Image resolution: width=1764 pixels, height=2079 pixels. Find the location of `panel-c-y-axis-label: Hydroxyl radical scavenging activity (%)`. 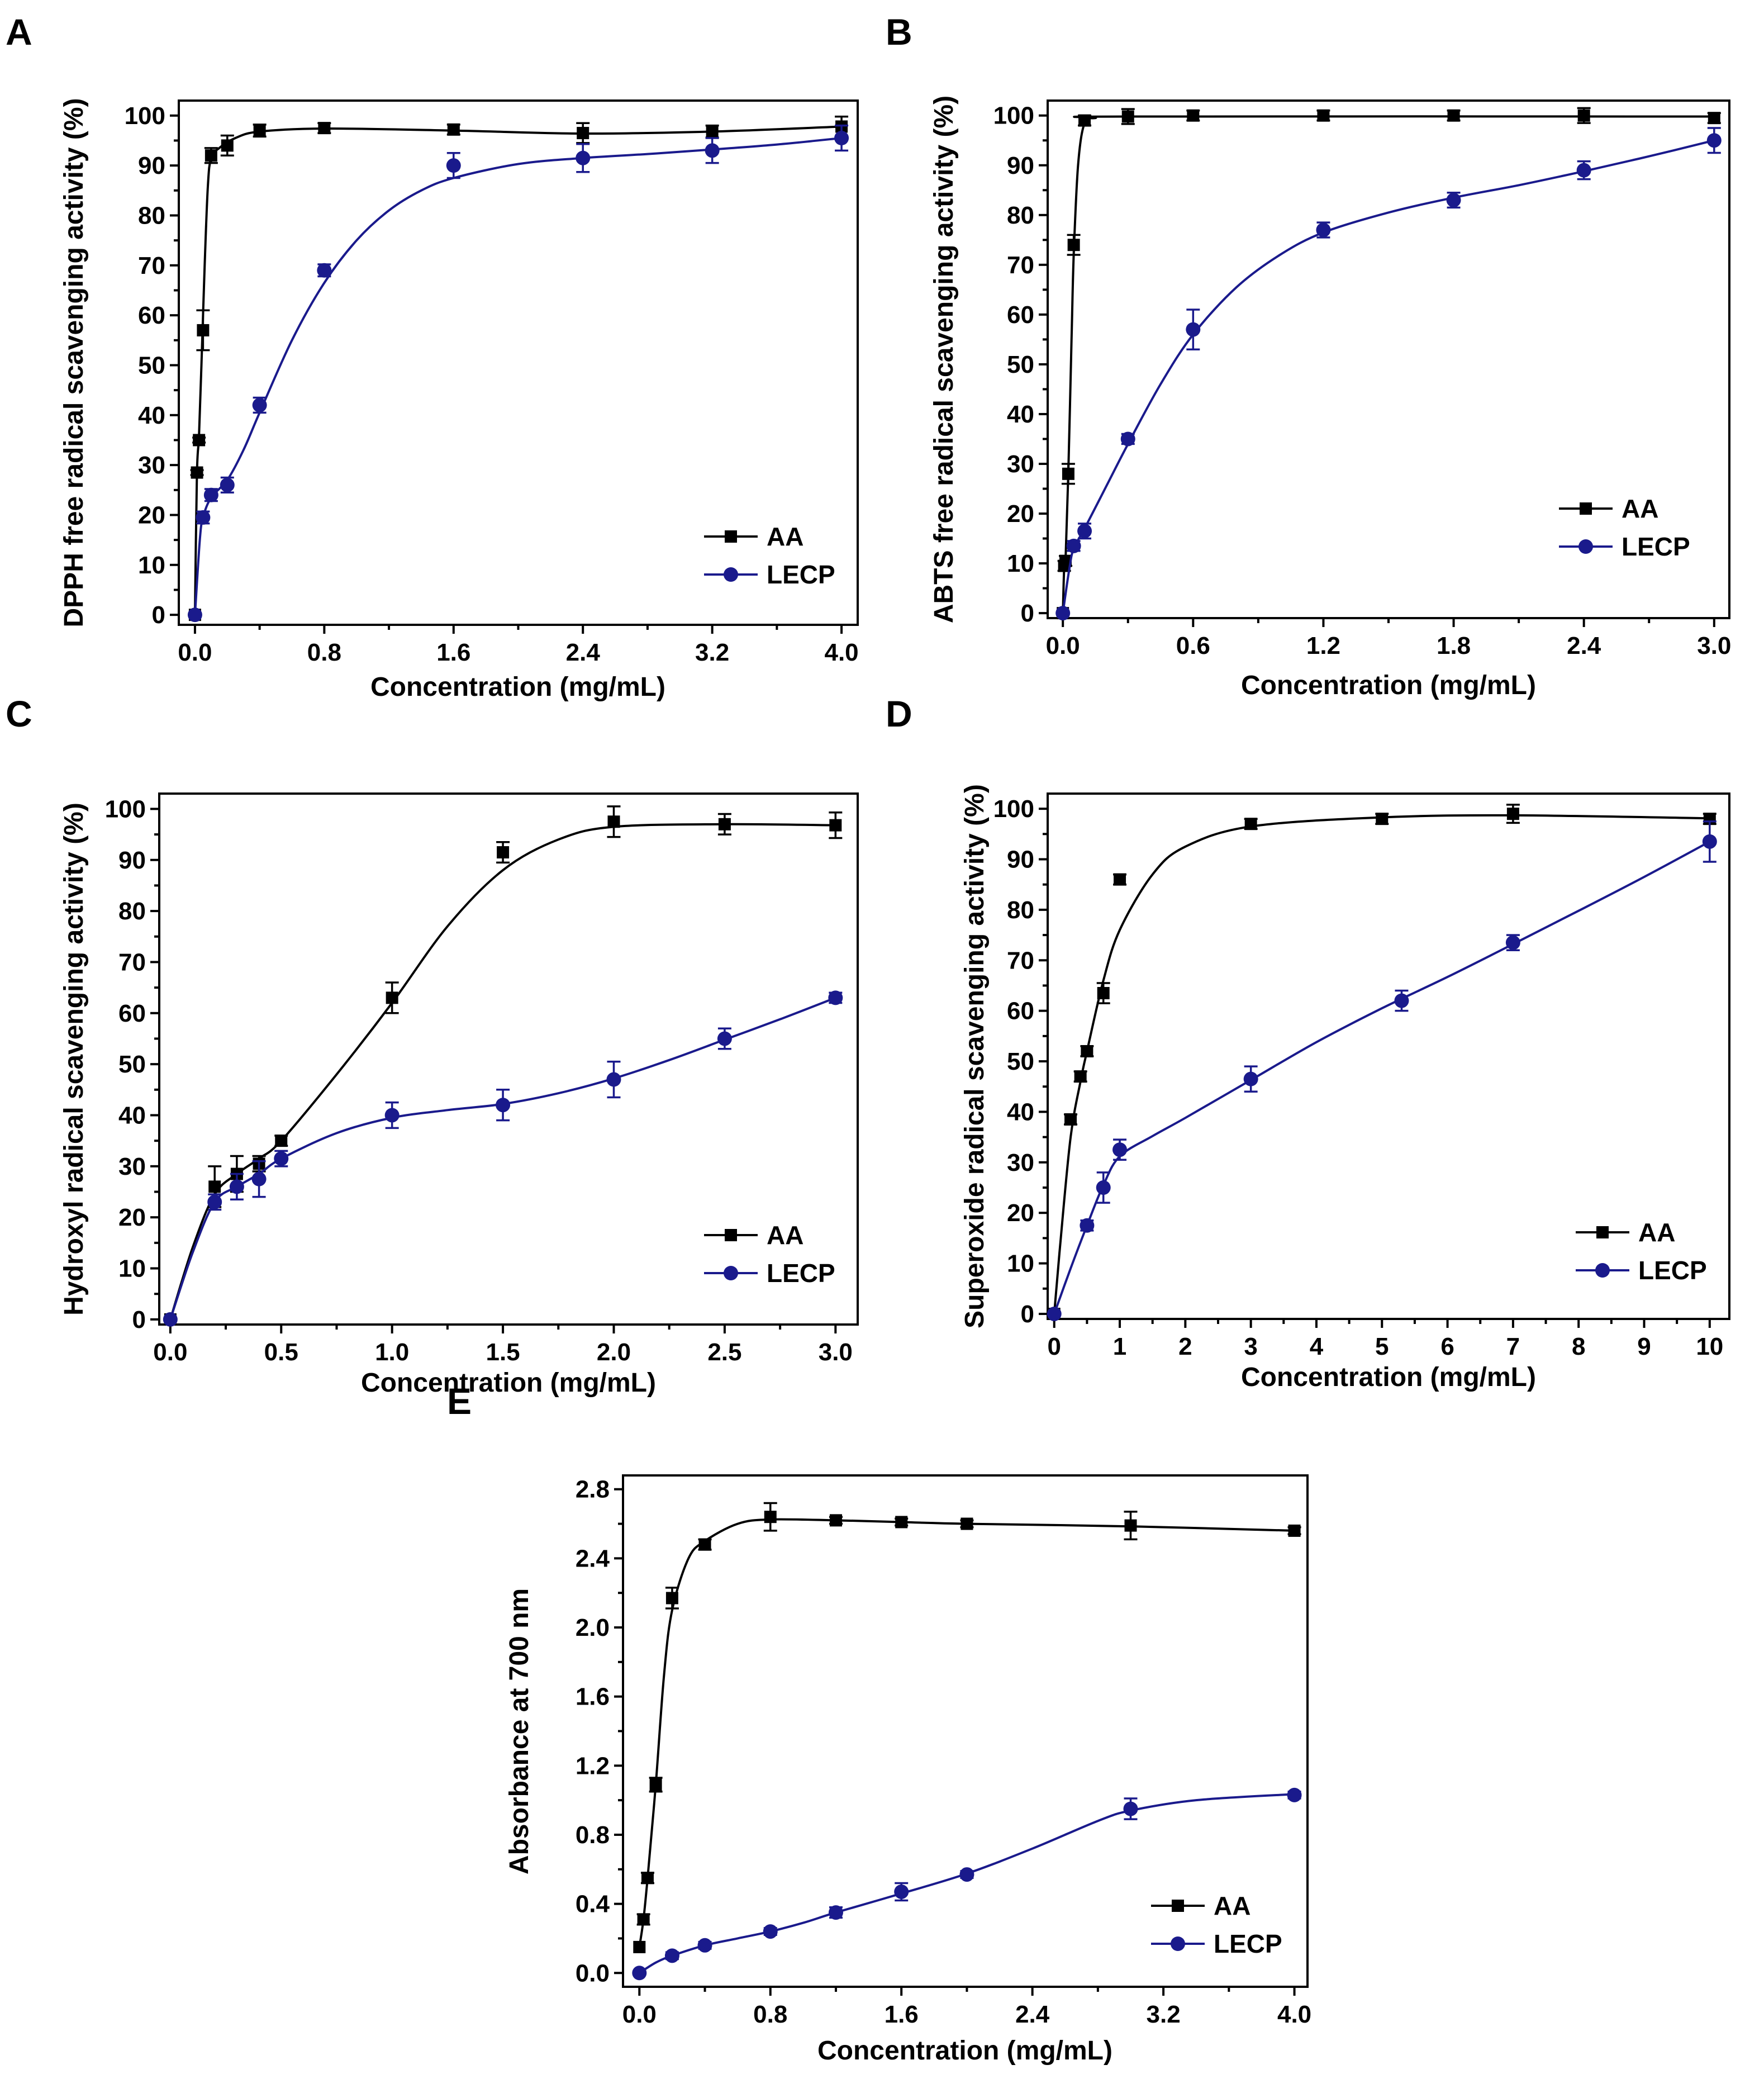

panel-c-y-axis-label: Hydroxyl radical scavenging activity (%) is located at coordinates (74, 1059).